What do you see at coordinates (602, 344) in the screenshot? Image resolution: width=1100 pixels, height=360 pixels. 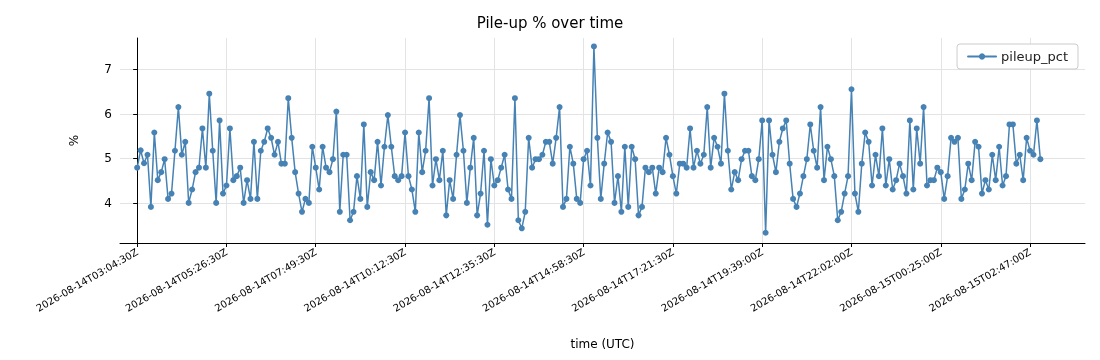 I see `x-axis-title: time (UTC)` at bounding box center [602, 344].